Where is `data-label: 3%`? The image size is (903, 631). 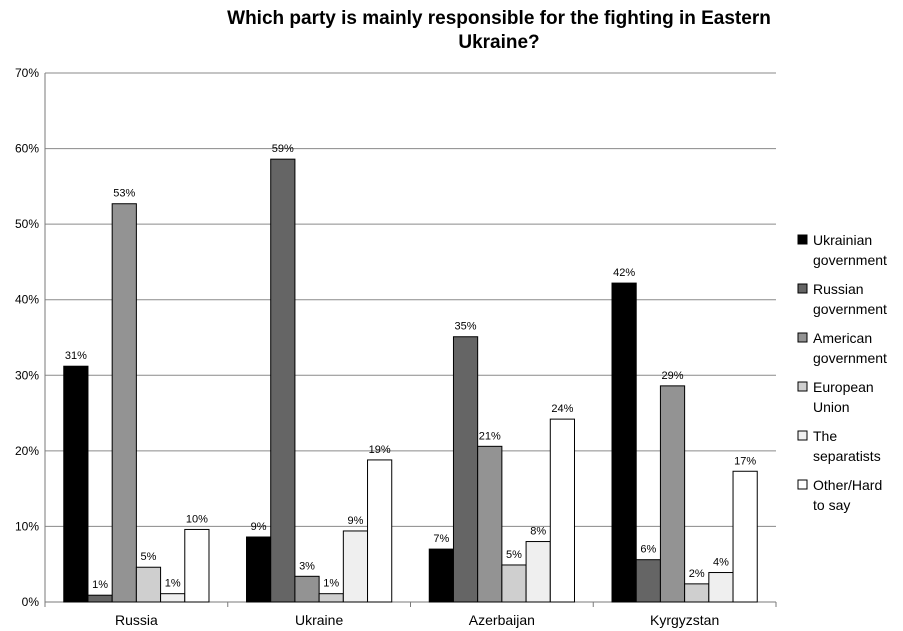 data-label: 3% is located at coordinates (307, 566).